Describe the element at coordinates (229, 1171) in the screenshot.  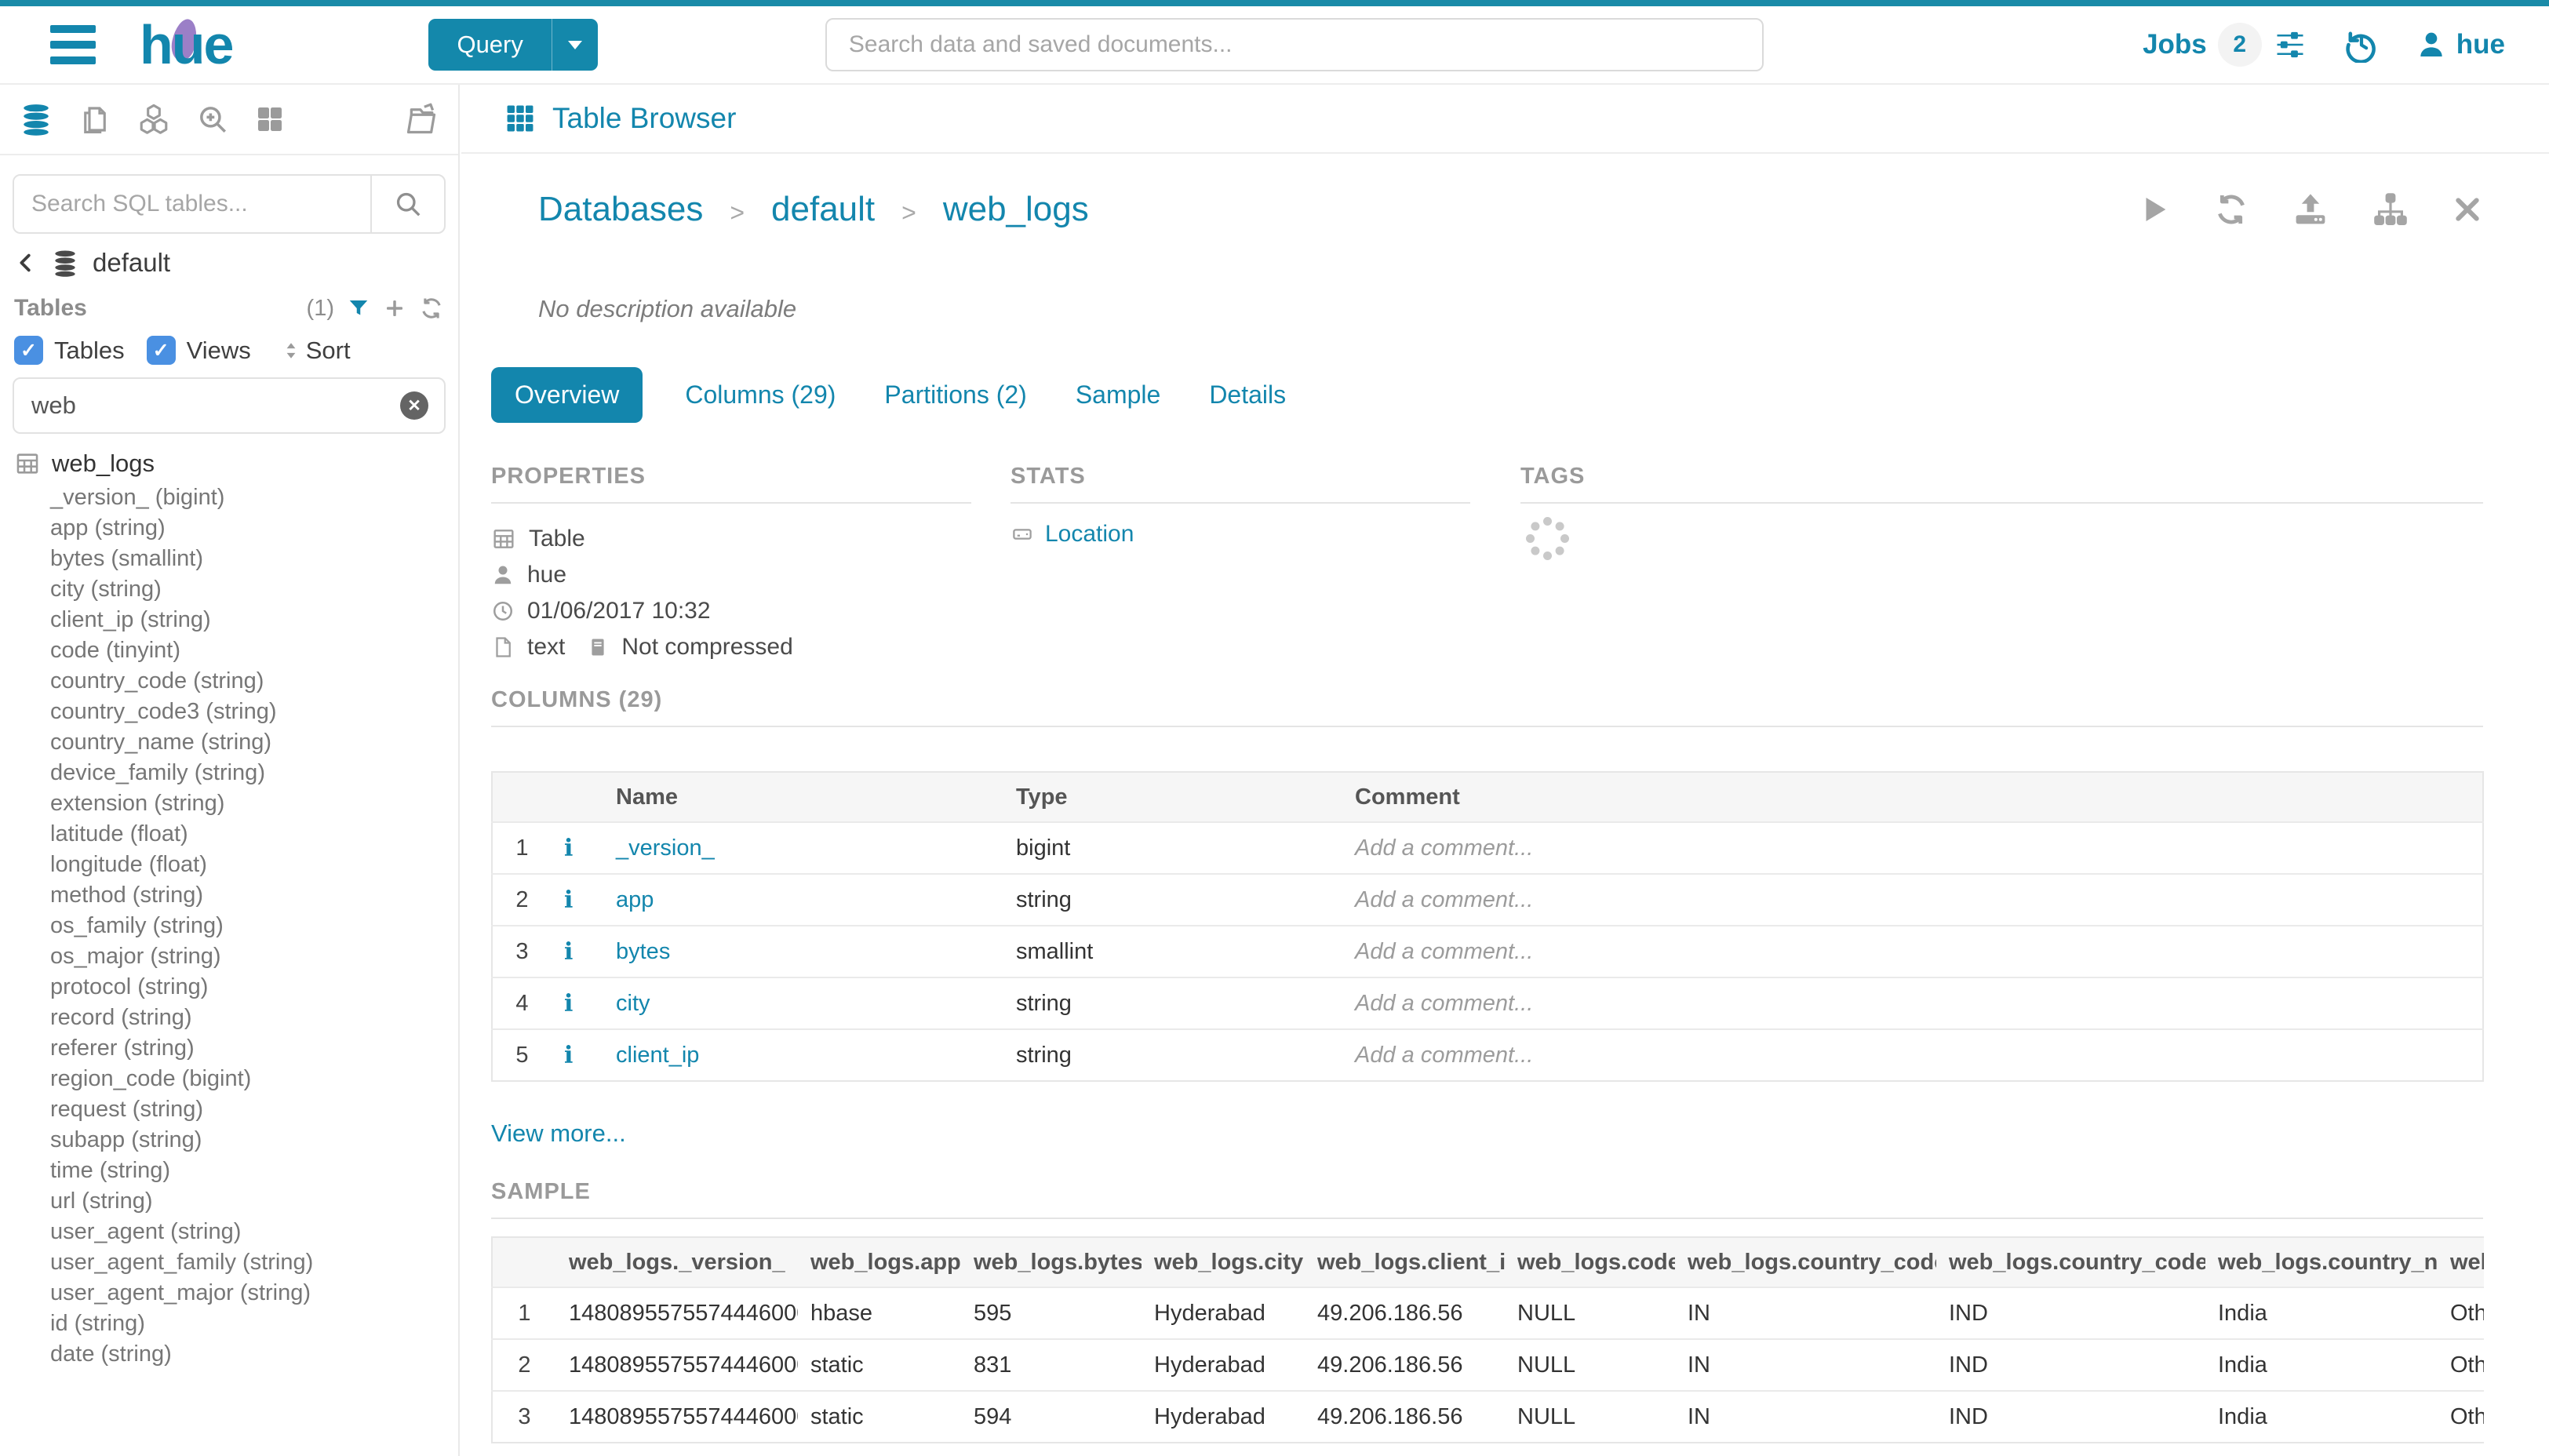
I see `tree-column-item: time (string)` at that location.